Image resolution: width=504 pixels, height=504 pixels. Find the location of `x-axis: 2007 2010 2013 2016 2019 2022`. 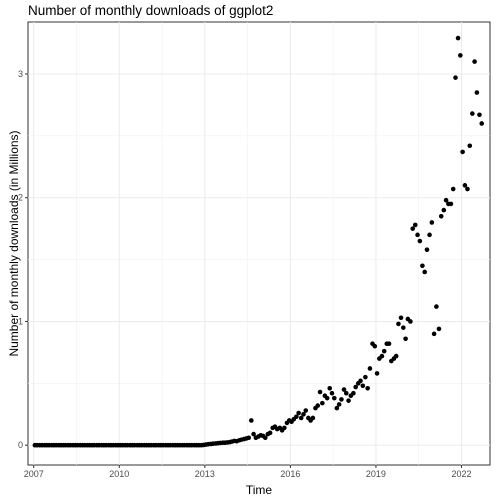

x-axis: 2007 2010 2013 2016 2019 2022 is located at coordinates (247, 472).